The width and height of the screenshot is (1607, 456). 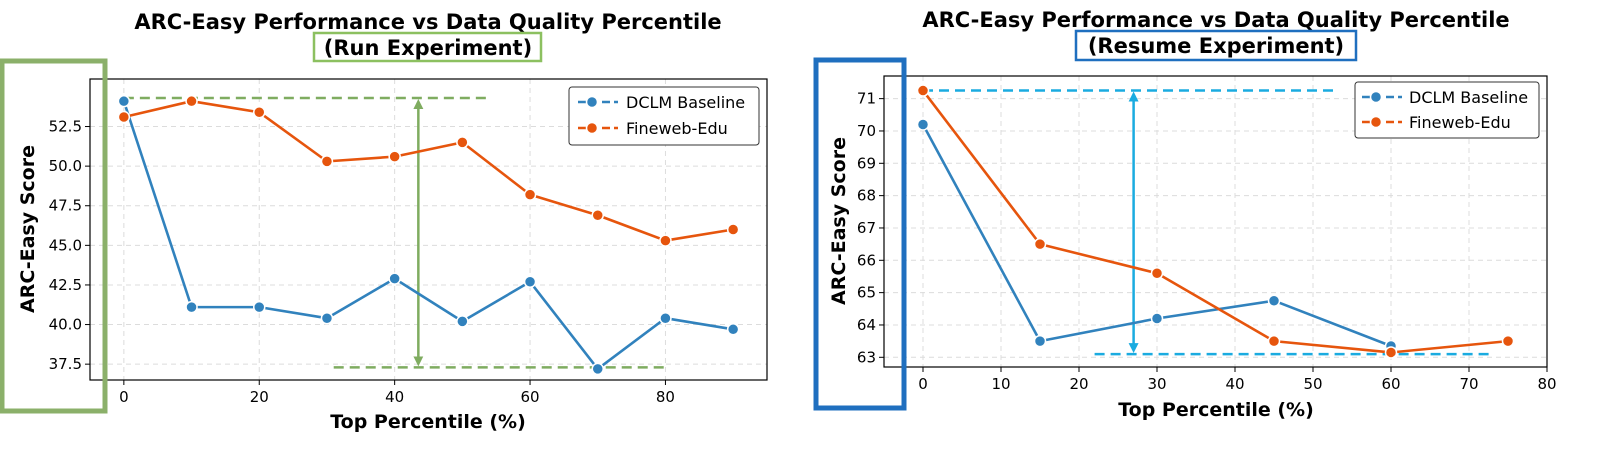 I want to click on y-tick-label: 40.0, so click(x=65, y=325).